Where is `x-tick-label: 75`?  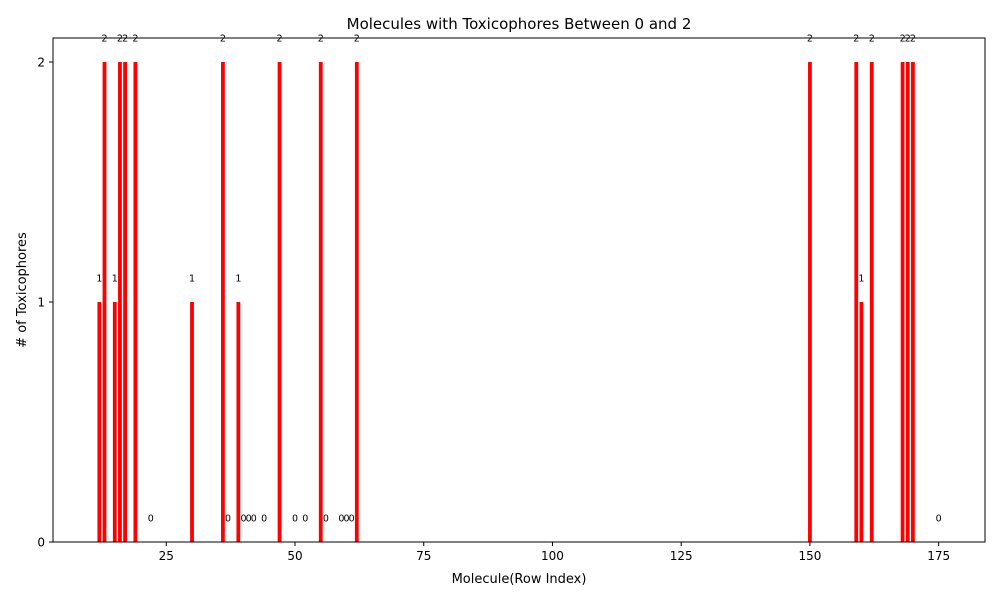 x-tick-label: 75 is located at coordinates (423, 556).